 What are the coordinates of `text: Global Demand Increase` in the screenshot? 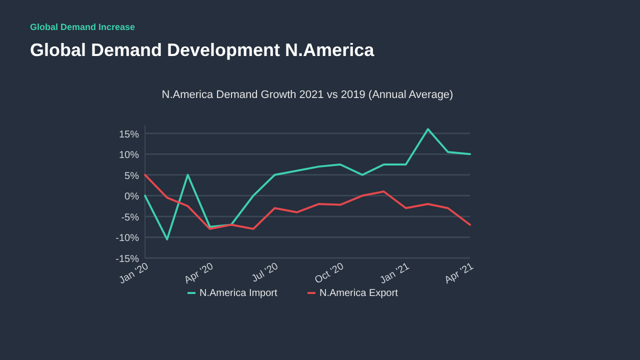 It's located at (83, 27).